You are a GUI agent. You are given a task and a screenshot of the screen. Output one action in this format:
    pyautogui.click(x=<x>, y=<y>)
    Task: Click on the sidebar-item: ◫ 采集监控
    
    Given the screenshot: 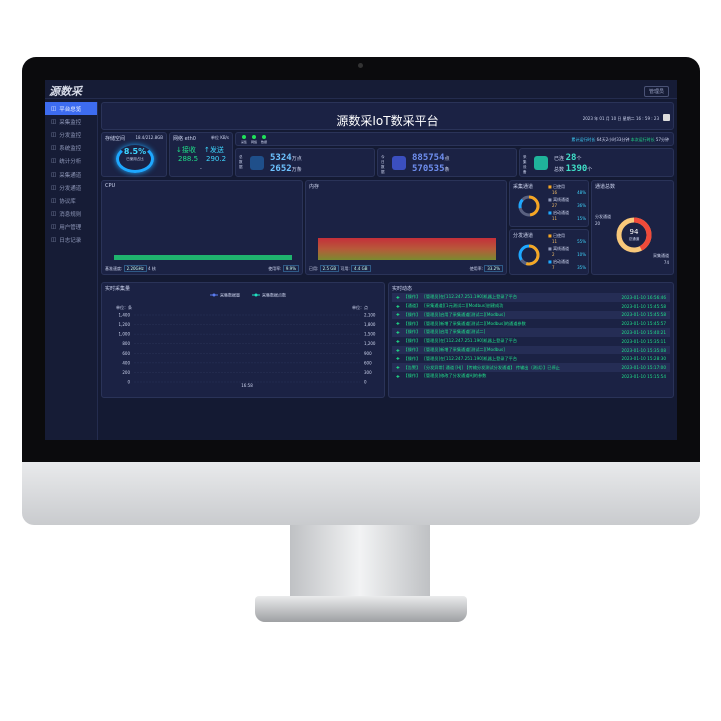 What is the action you would take?
    pyautogui.click(x=71, y=121)
    